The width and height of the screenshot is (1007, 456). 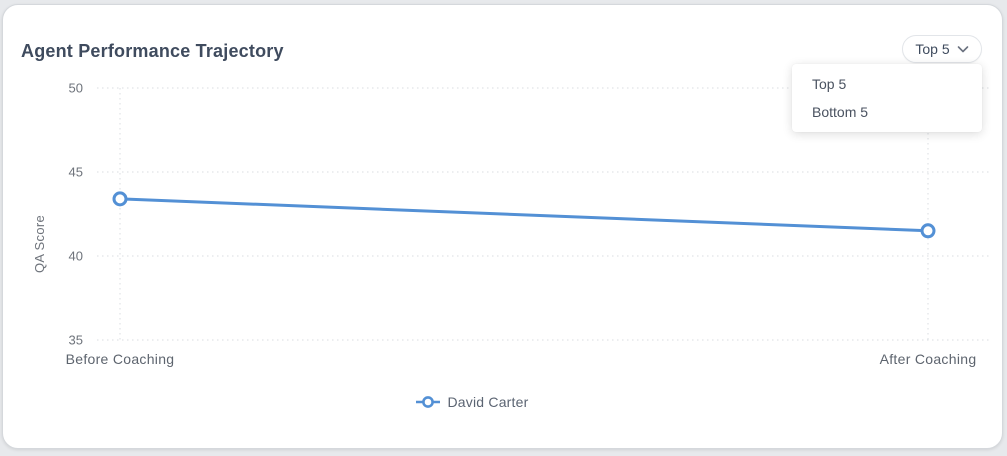 What do you see at coordinates (932, 49) in the screenshot?
I see `range-select-value: Top 5` at bounding box center [932, 49].